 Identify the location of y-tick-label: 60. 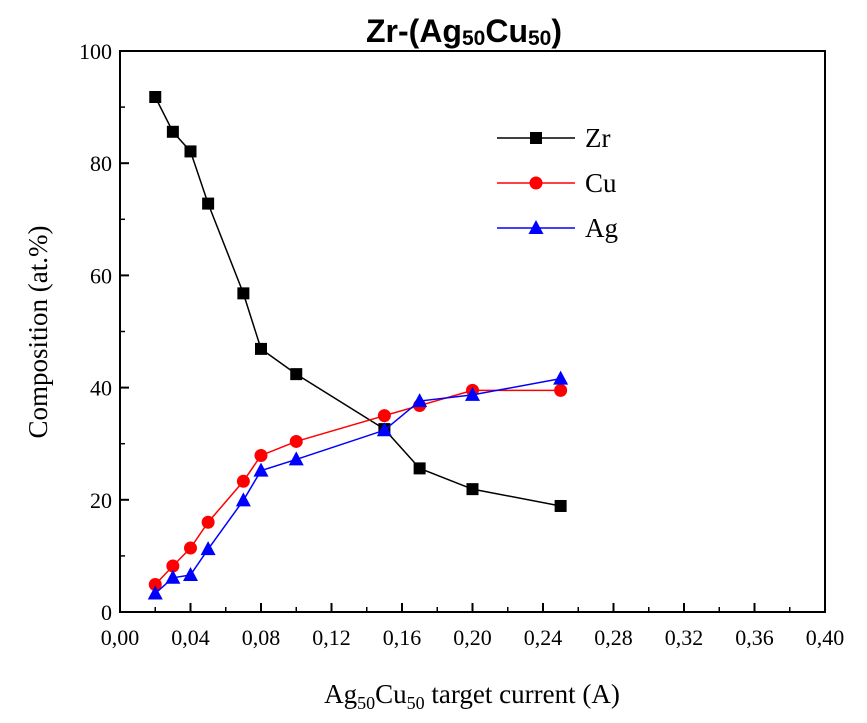
(101, 275).